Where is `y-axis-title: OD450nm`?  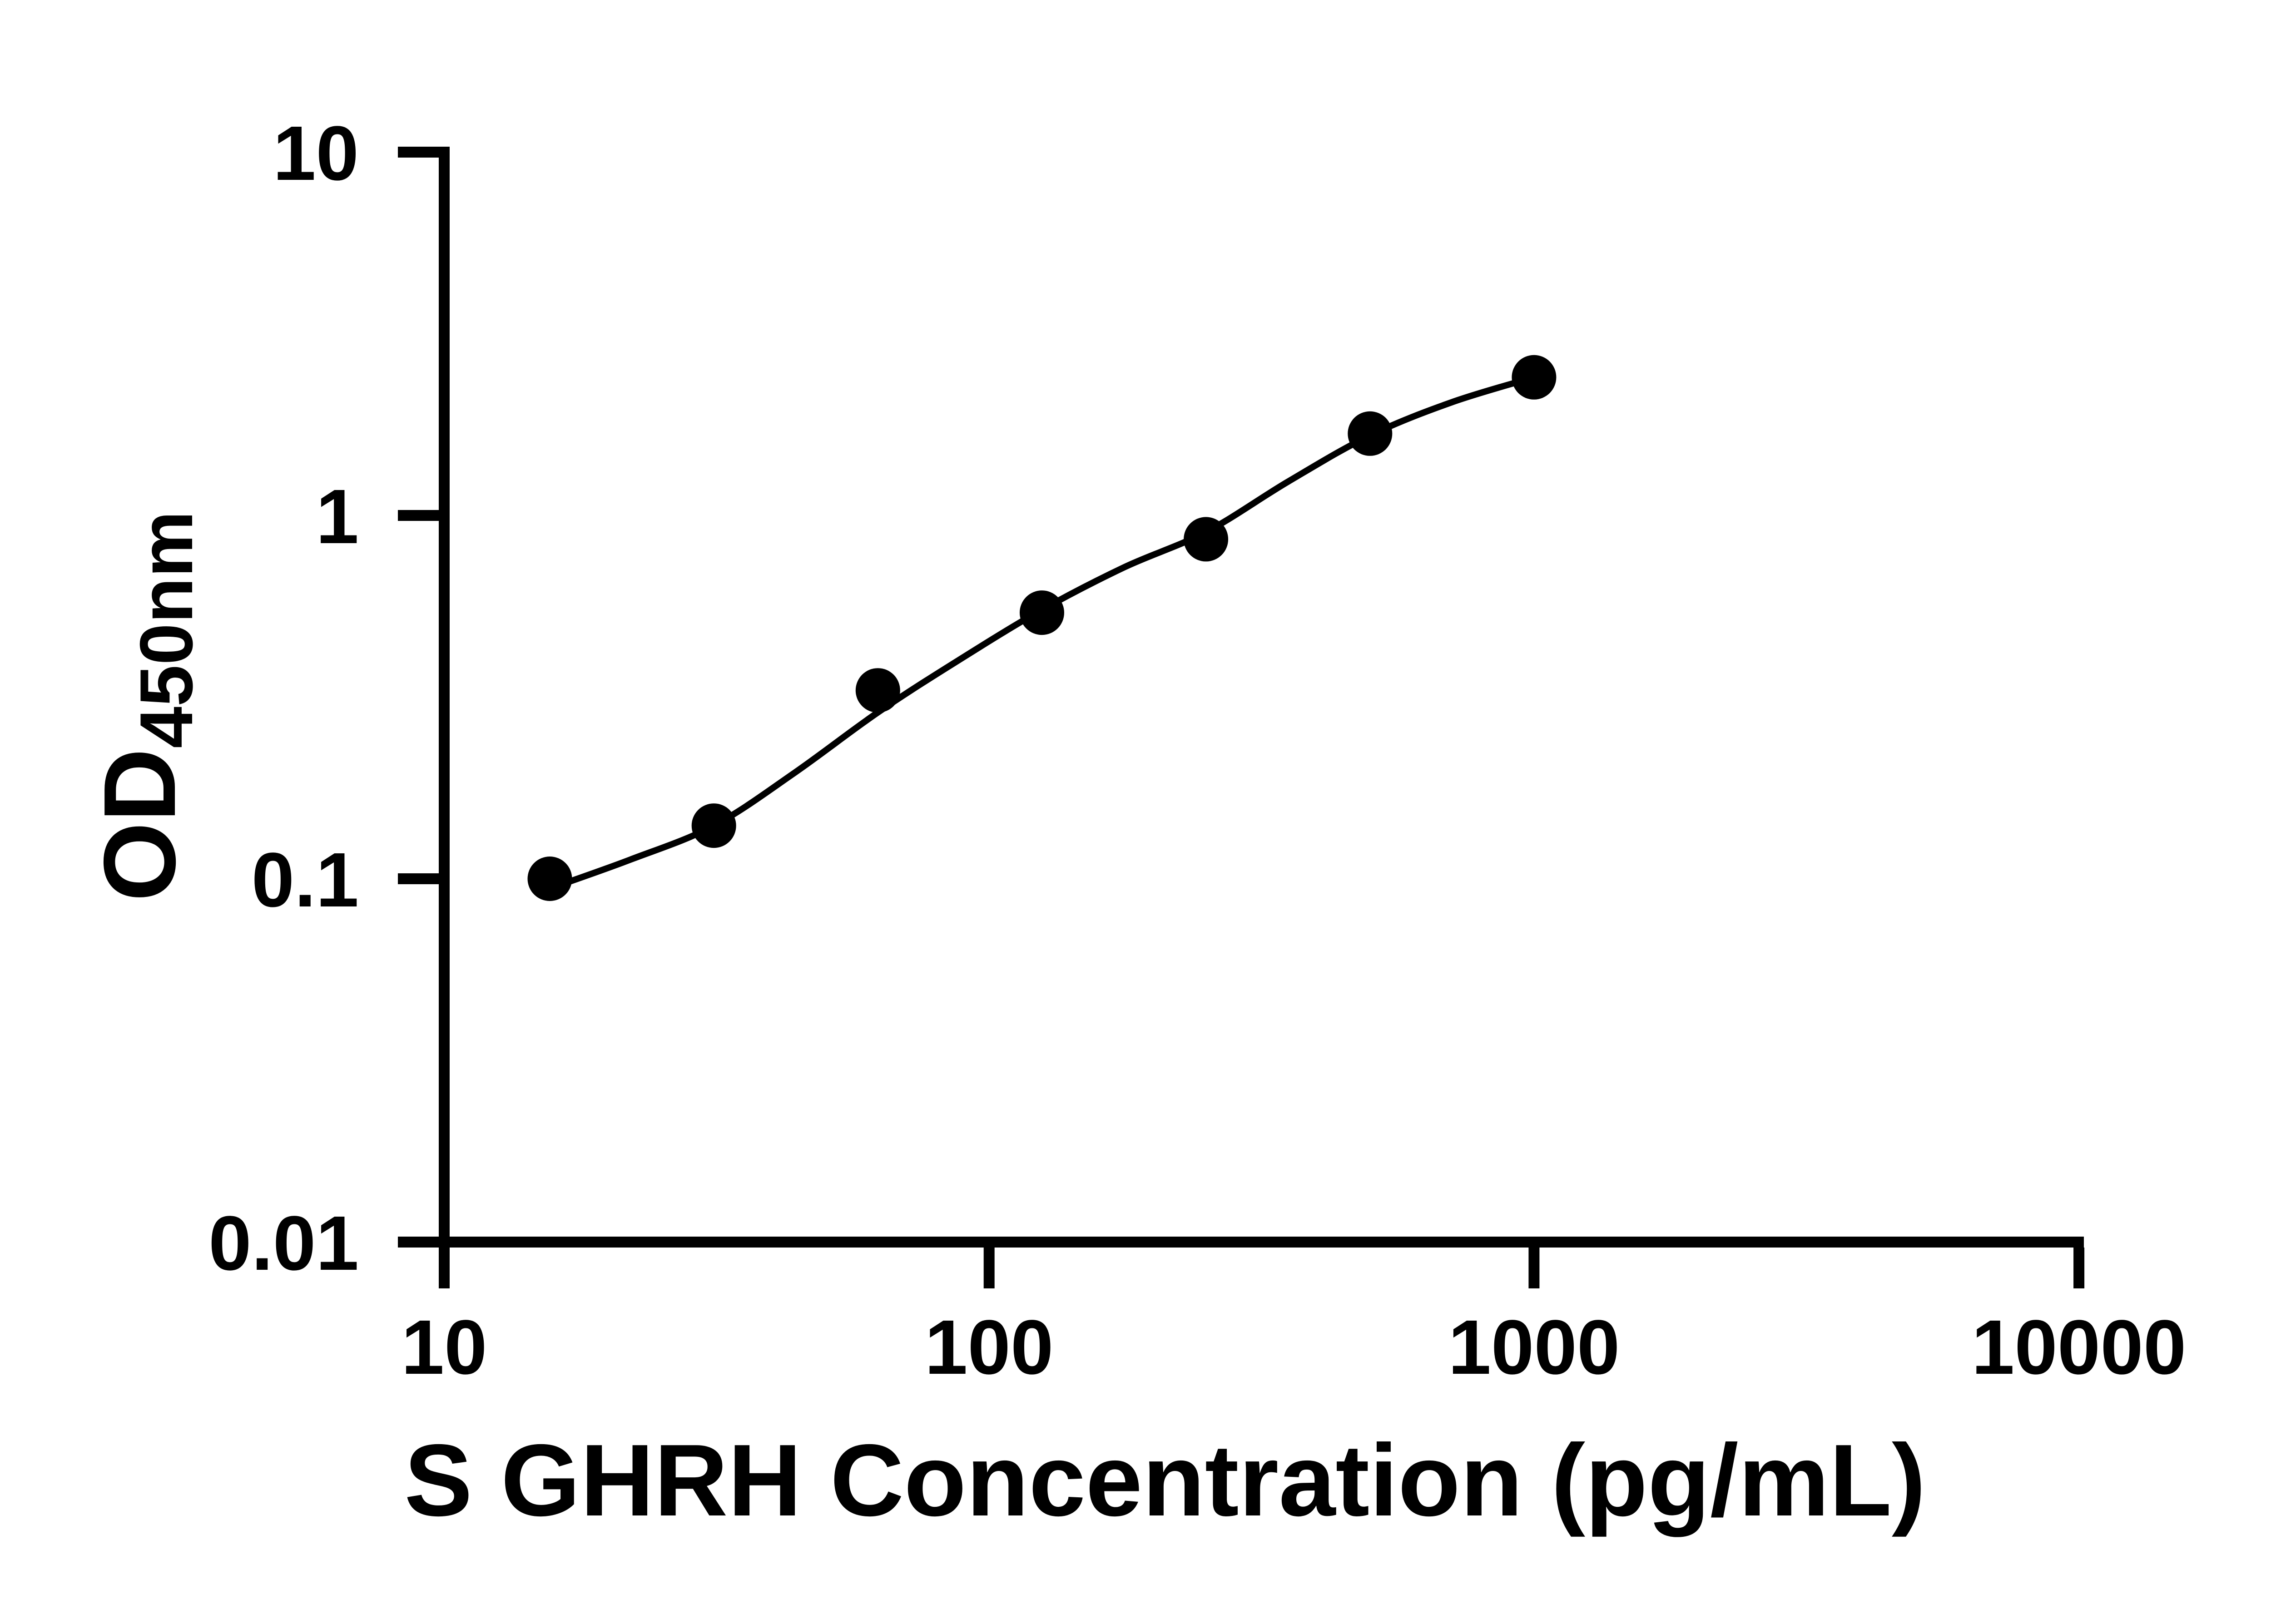
y-axis-title: OD450nm is located at coordinates (145, 706).